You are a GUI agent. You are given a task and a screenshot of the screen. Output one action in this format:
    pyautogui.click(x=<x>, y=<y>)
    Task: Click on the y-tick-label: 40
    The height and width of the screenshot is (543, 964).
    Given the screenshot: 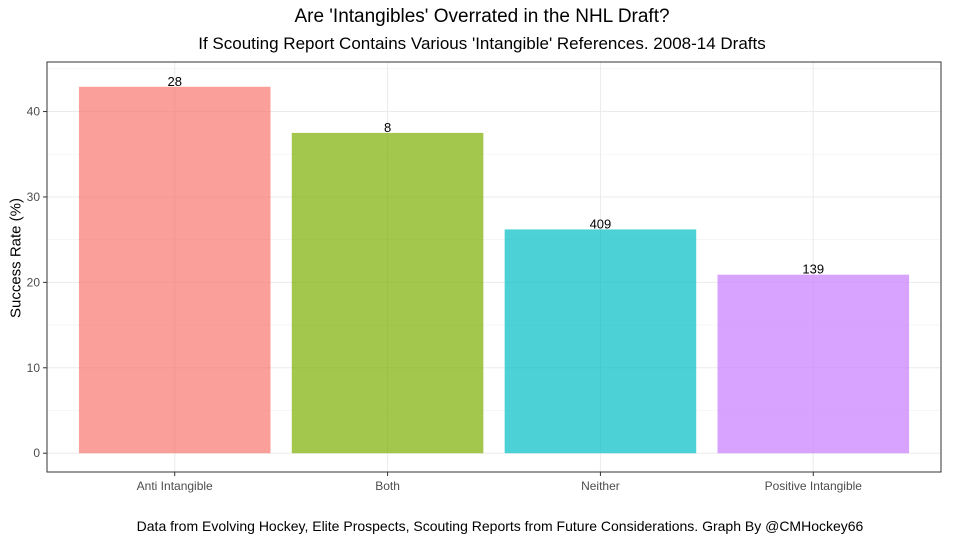 What is the action you would take?
    pyautogui.click(x=34, y=112)
    